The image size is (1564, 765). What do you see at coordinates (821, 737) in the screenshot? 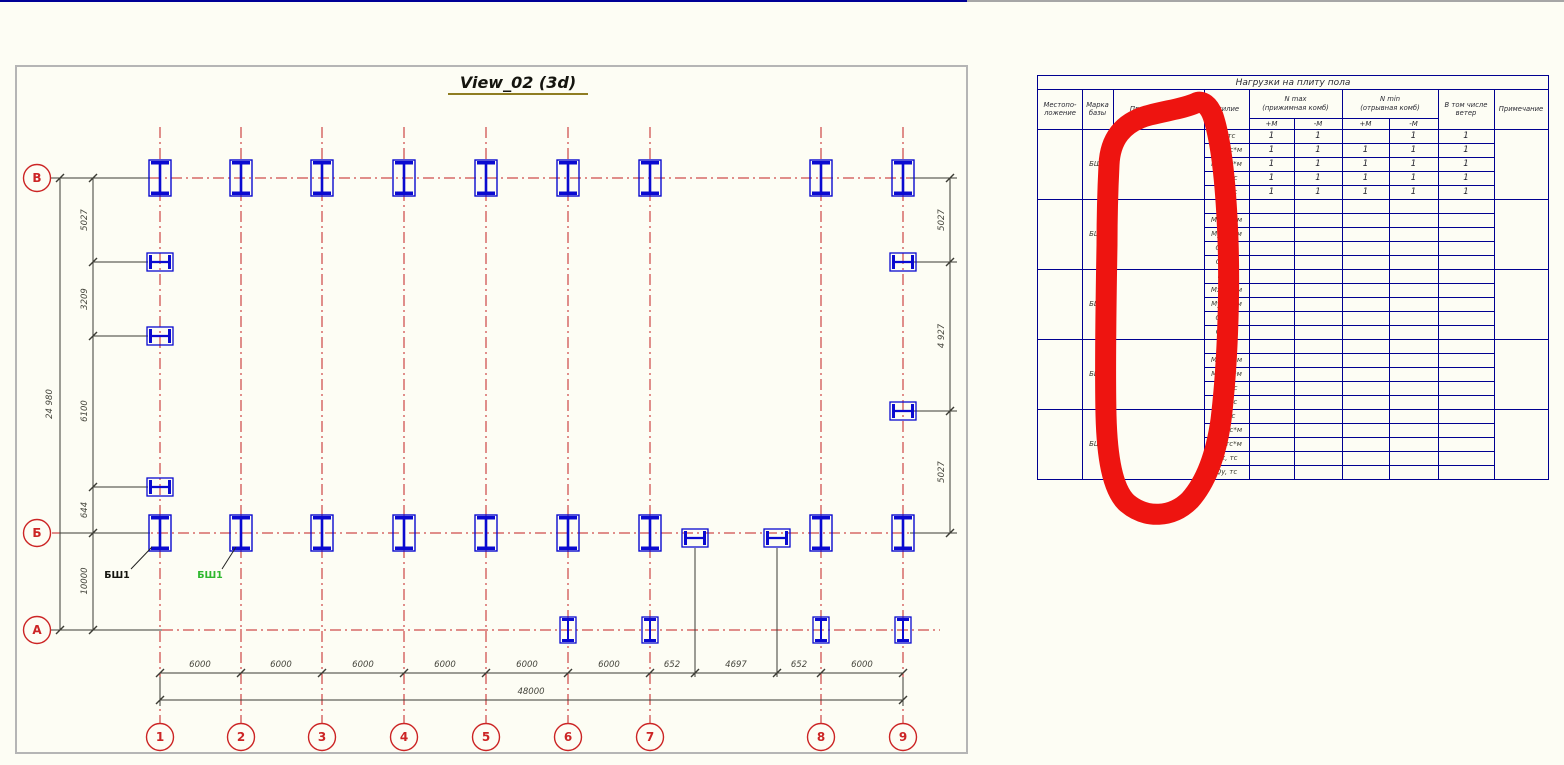
I see `grid-bubble-label: 8` at bounding box center [821, 737].